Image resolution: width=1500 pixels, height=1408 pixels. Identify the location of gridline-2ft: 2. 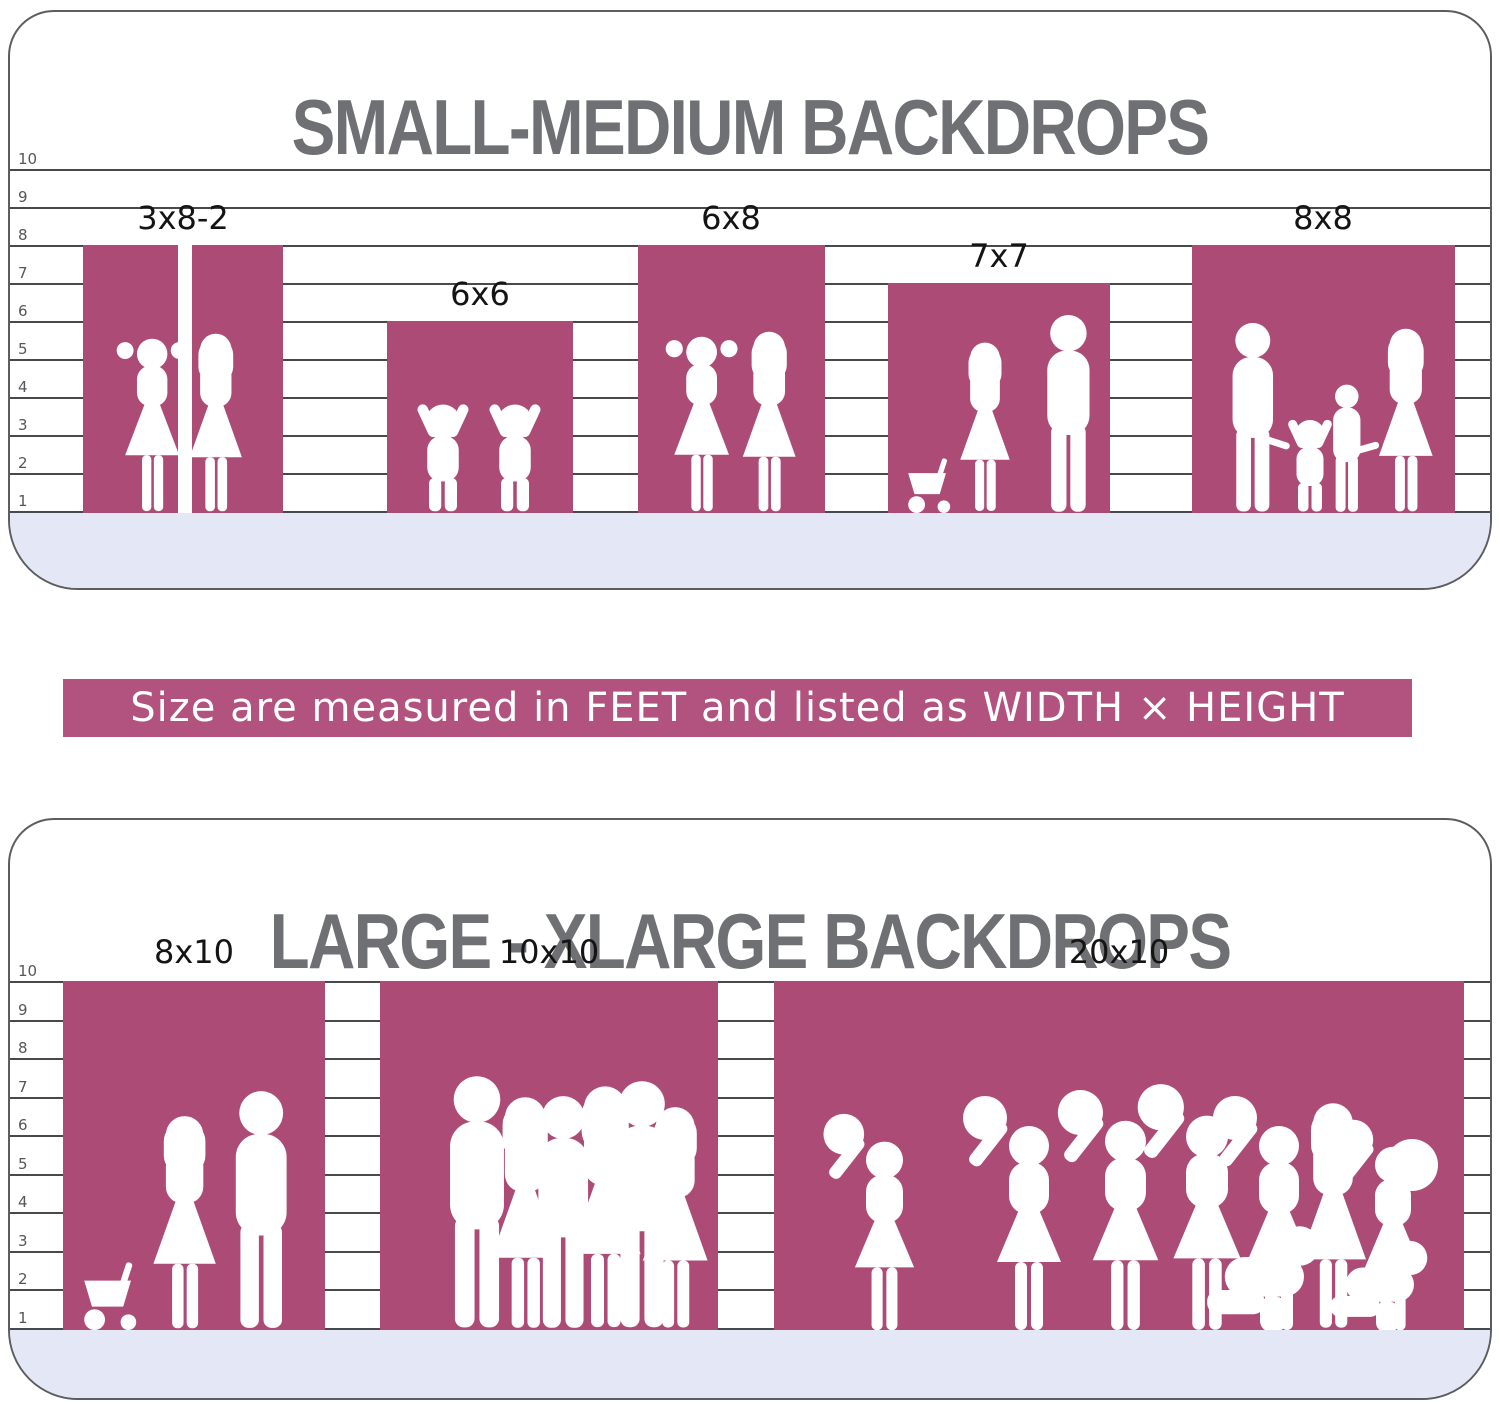
(750, 1280).